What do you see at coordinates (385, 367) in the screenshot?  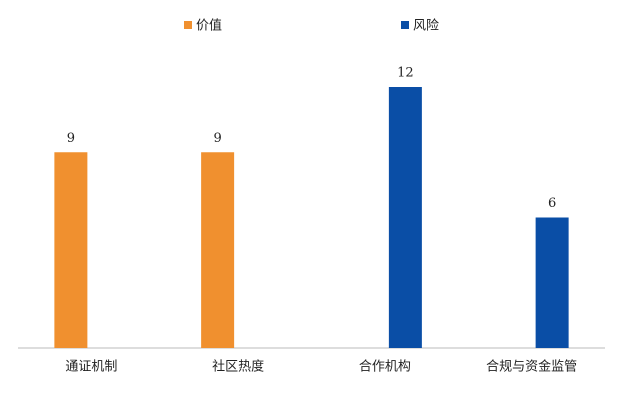 I see `x-tick-label: 合作机构` at bounding box center [385, 367].